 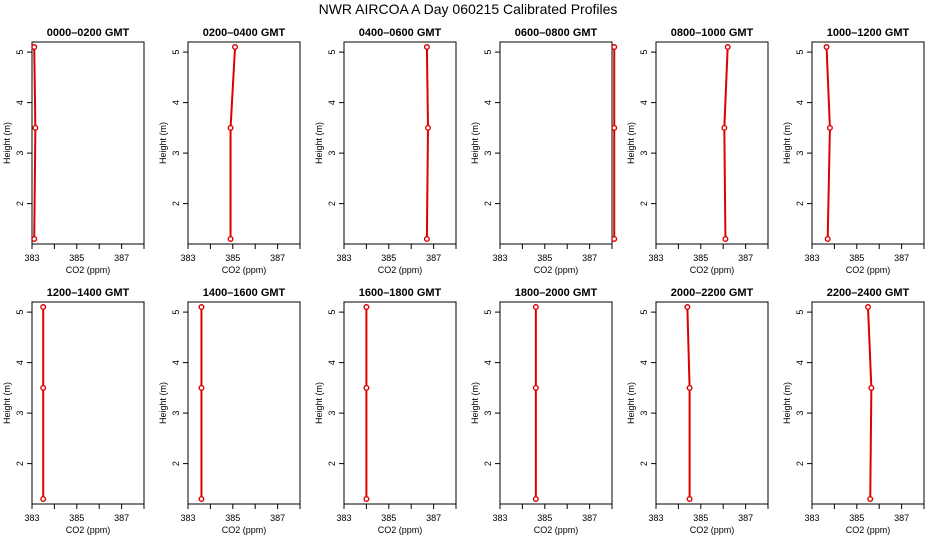 What do you see at coordinates (868, 33) in the screenshot?
I see `panel-title: 1000–1200 GMT` at bounding box center [868, 33].